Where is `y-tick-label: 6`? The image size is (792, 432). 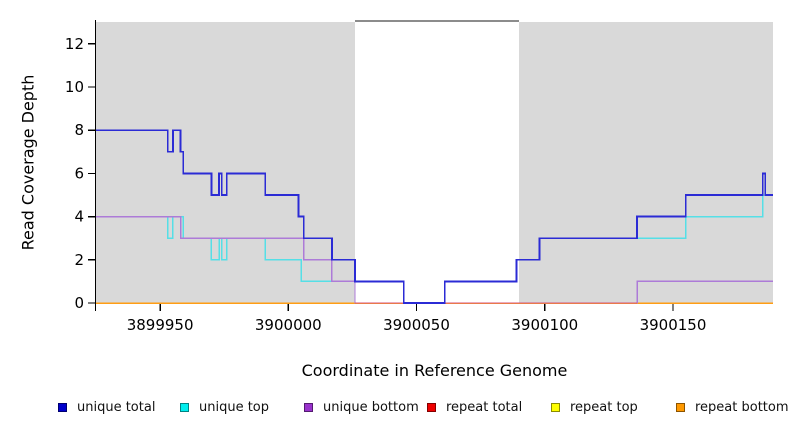
y-tick-label: 6 is located at coordinates (79, 173).